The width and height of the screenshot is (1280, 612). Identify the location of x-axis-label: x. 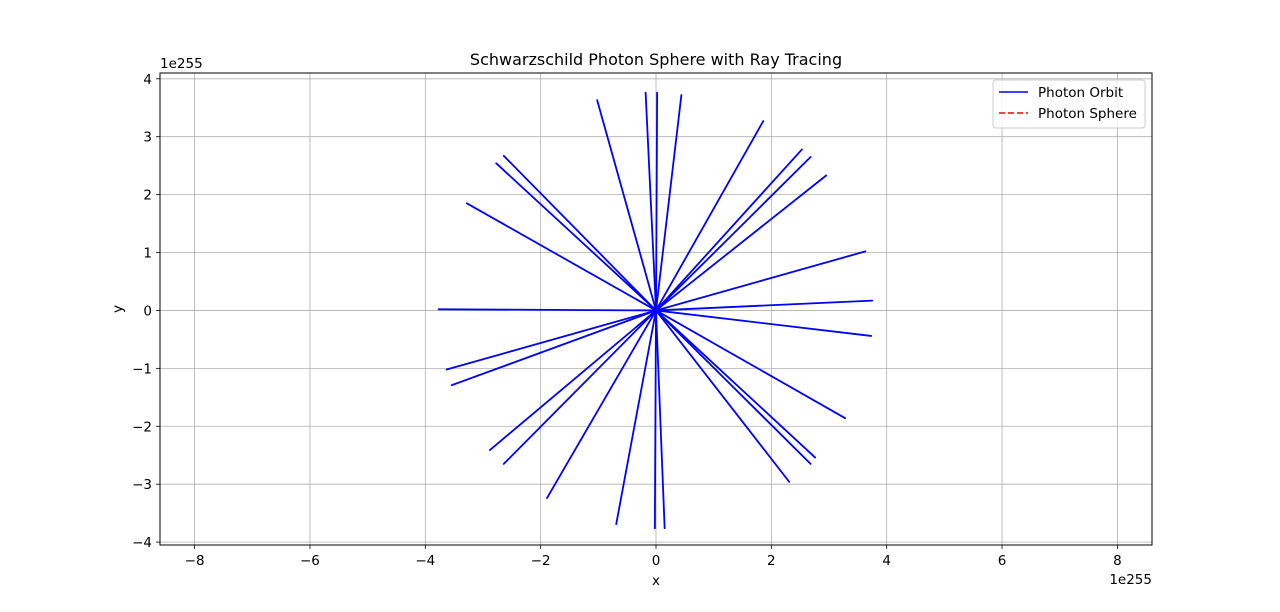
(656, 581).